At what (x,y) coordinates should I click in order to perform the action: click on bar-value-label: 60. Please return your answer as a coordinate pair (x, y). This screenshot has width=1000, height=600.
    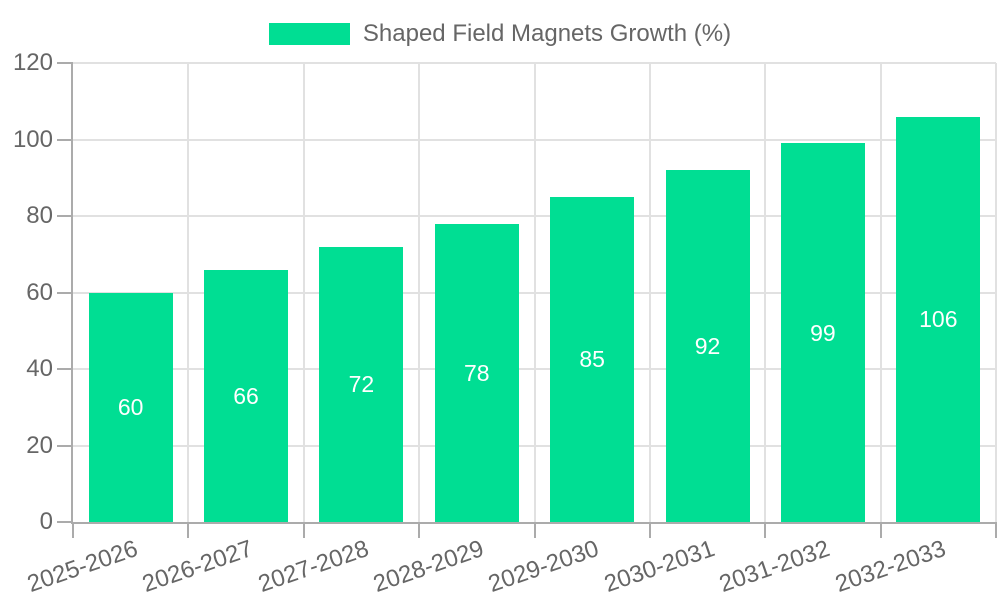
    Looking at the image, I should click on (130, 407).